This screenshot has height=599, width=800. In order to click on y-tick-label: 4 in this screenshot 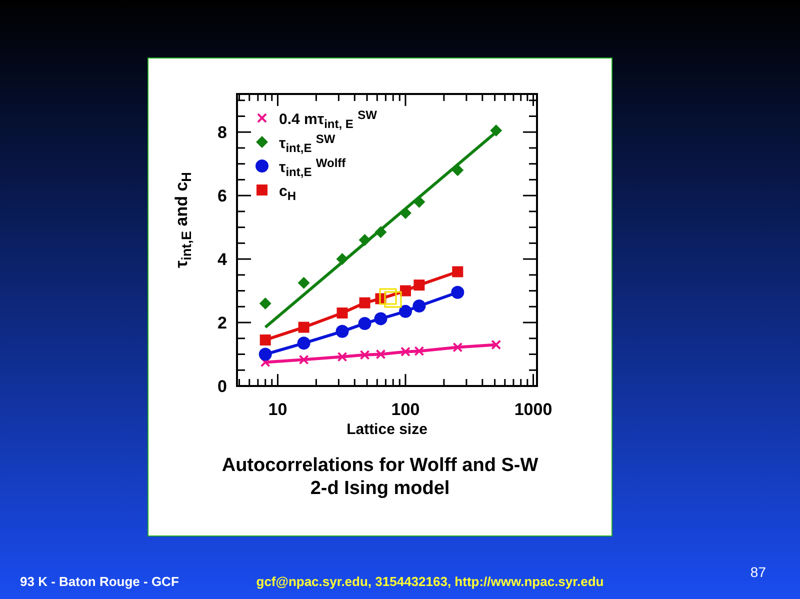, I will do `click(223, 260)`.